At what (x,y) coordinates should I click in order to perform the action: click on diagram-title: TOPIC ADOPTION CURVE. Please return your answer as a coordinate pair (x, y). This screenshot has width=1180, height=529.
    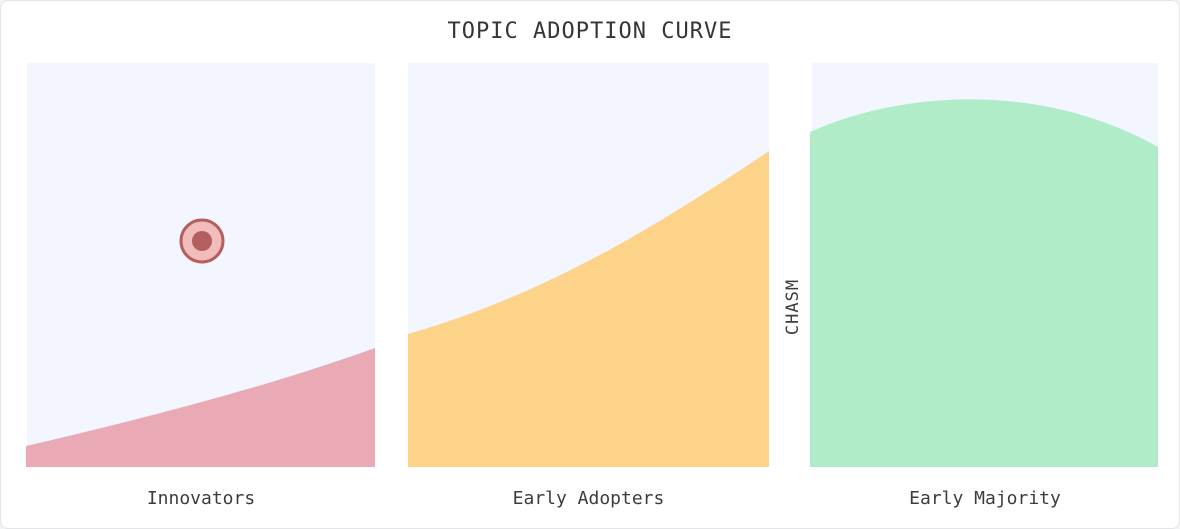
    Looking at the image, I should click on (590, 31).